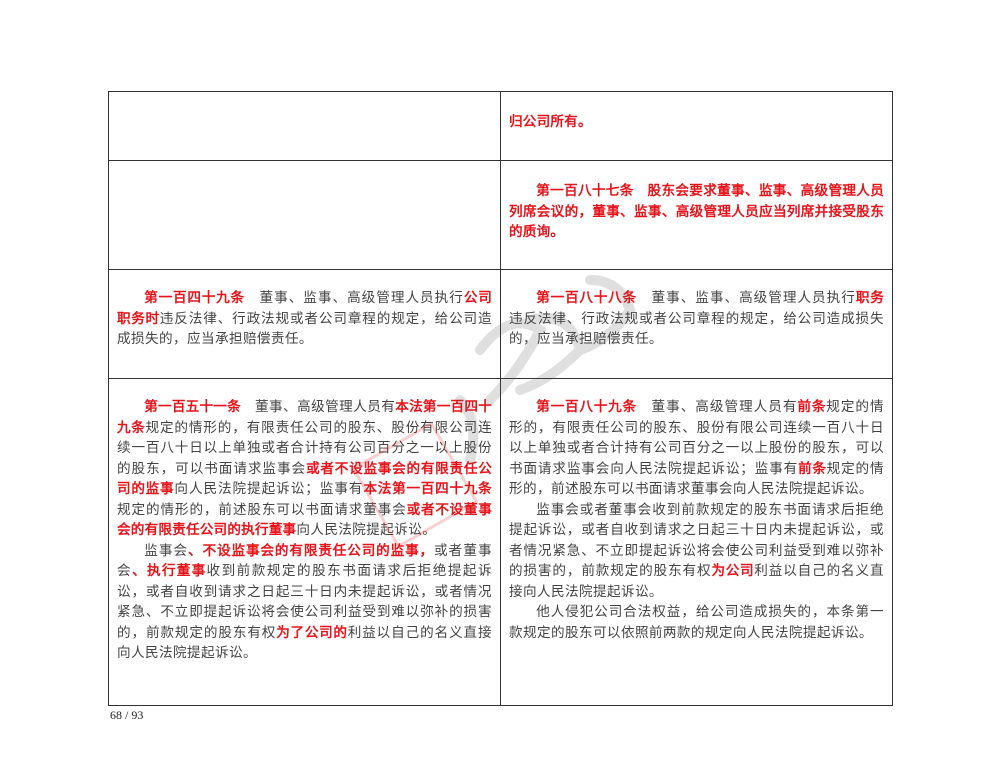 This screenshot has height=772, width=1000. What do you see at coordinates (166, 550) in the screenshot?
I see `body-text: 监事会` at bounding box center [166, 550].